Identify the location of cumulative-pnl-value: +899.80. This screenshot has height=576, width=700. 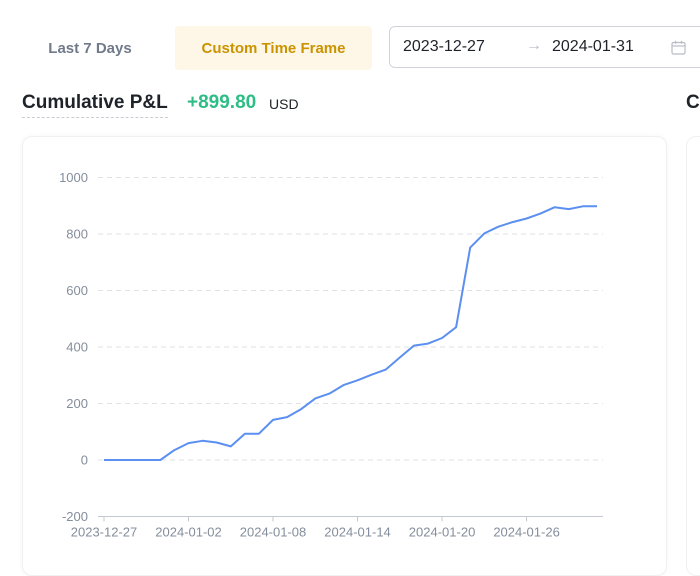
(222, 102).